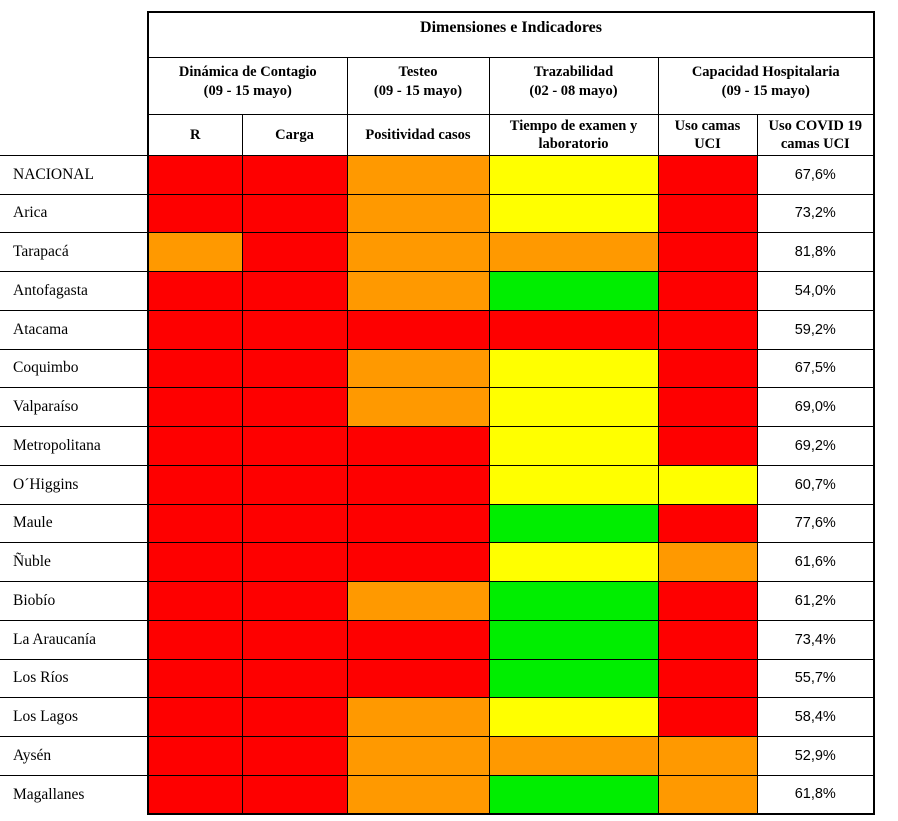  What do you see at coordinates (74, 446) in the screenshot?
I see `region-label: Metropolitana` at bounding box center [74, 446].